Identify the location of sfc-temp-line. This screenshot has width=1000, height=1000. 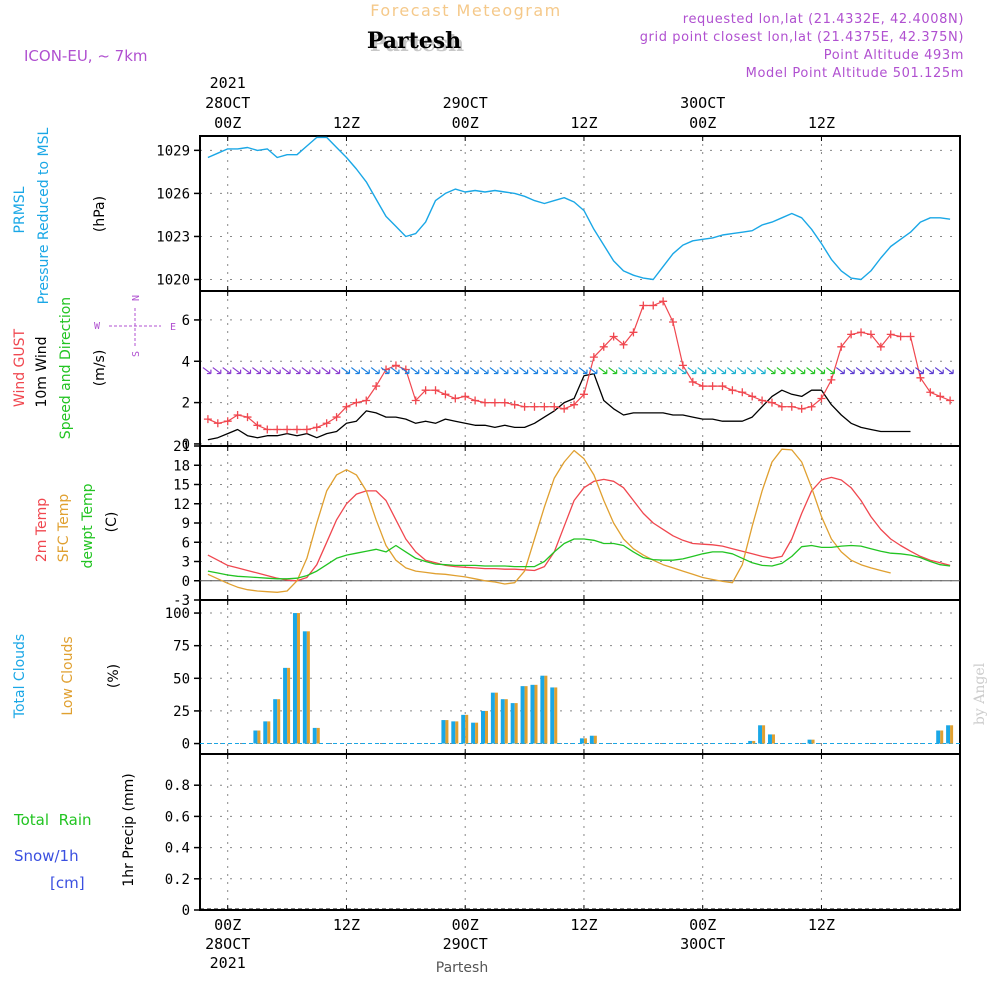
(549, 520).